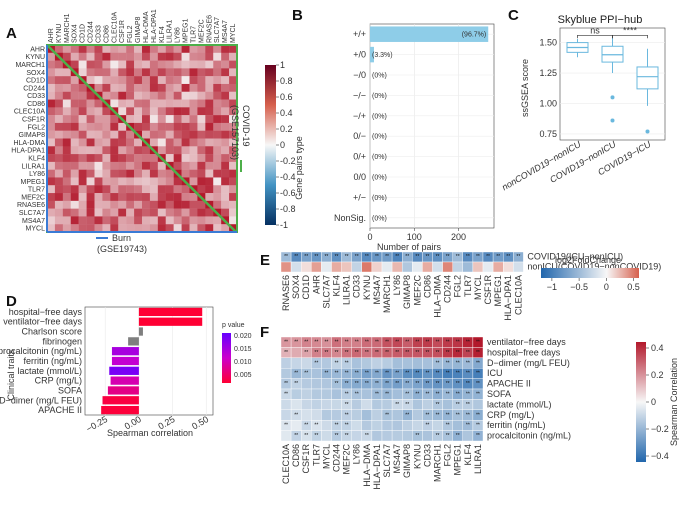  I want to click on panel-d-category: lactate (mmol/L), so click(49, 371).